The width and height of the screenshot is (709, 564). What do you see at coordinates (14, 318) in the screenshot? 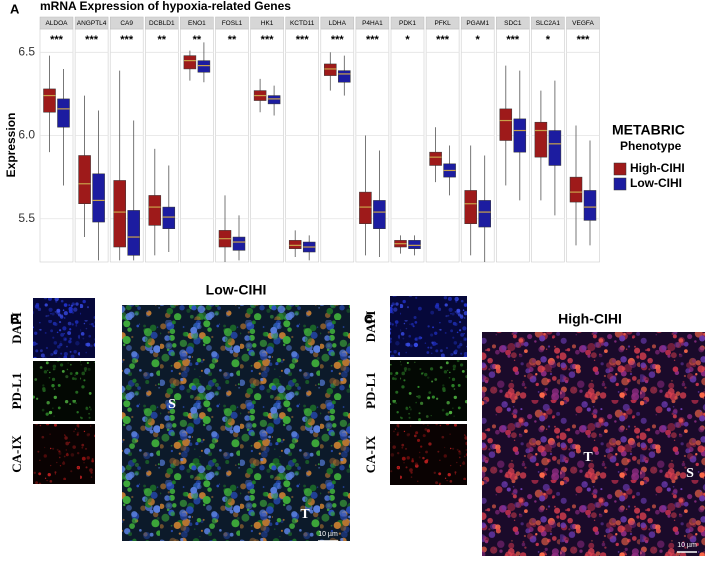
I see `panel-label: B` at bounding box center [14, 318].